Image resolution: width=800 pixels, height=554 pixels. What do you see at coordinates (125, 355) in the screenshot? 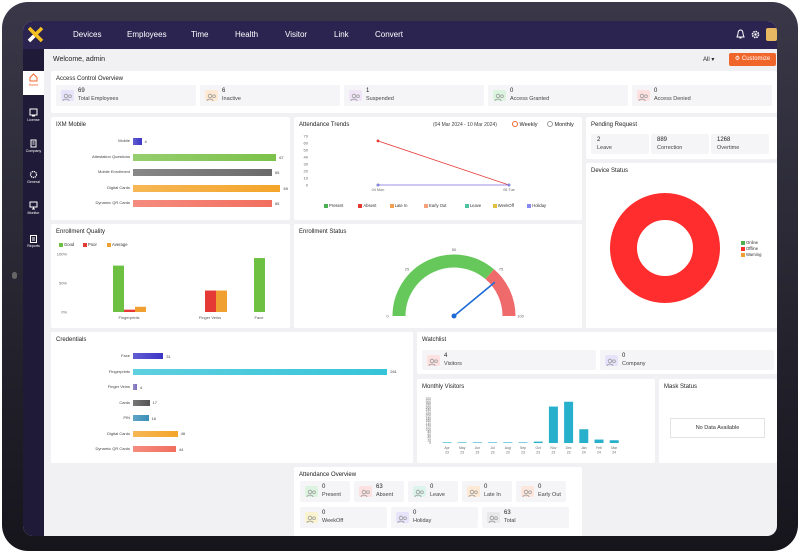
I see `bar-label: Face` at bounding box center [125, 355].